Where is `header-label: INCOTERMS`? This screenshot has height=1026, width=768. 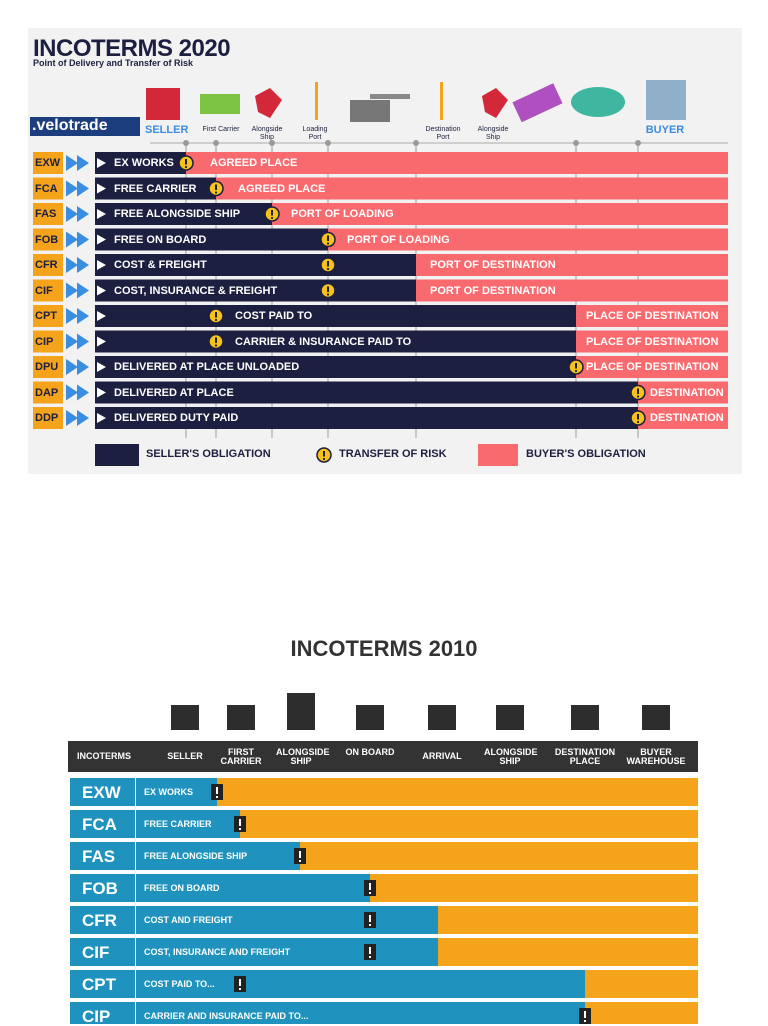 header-label: INCOTERMS is located at coordinates (104, 756).